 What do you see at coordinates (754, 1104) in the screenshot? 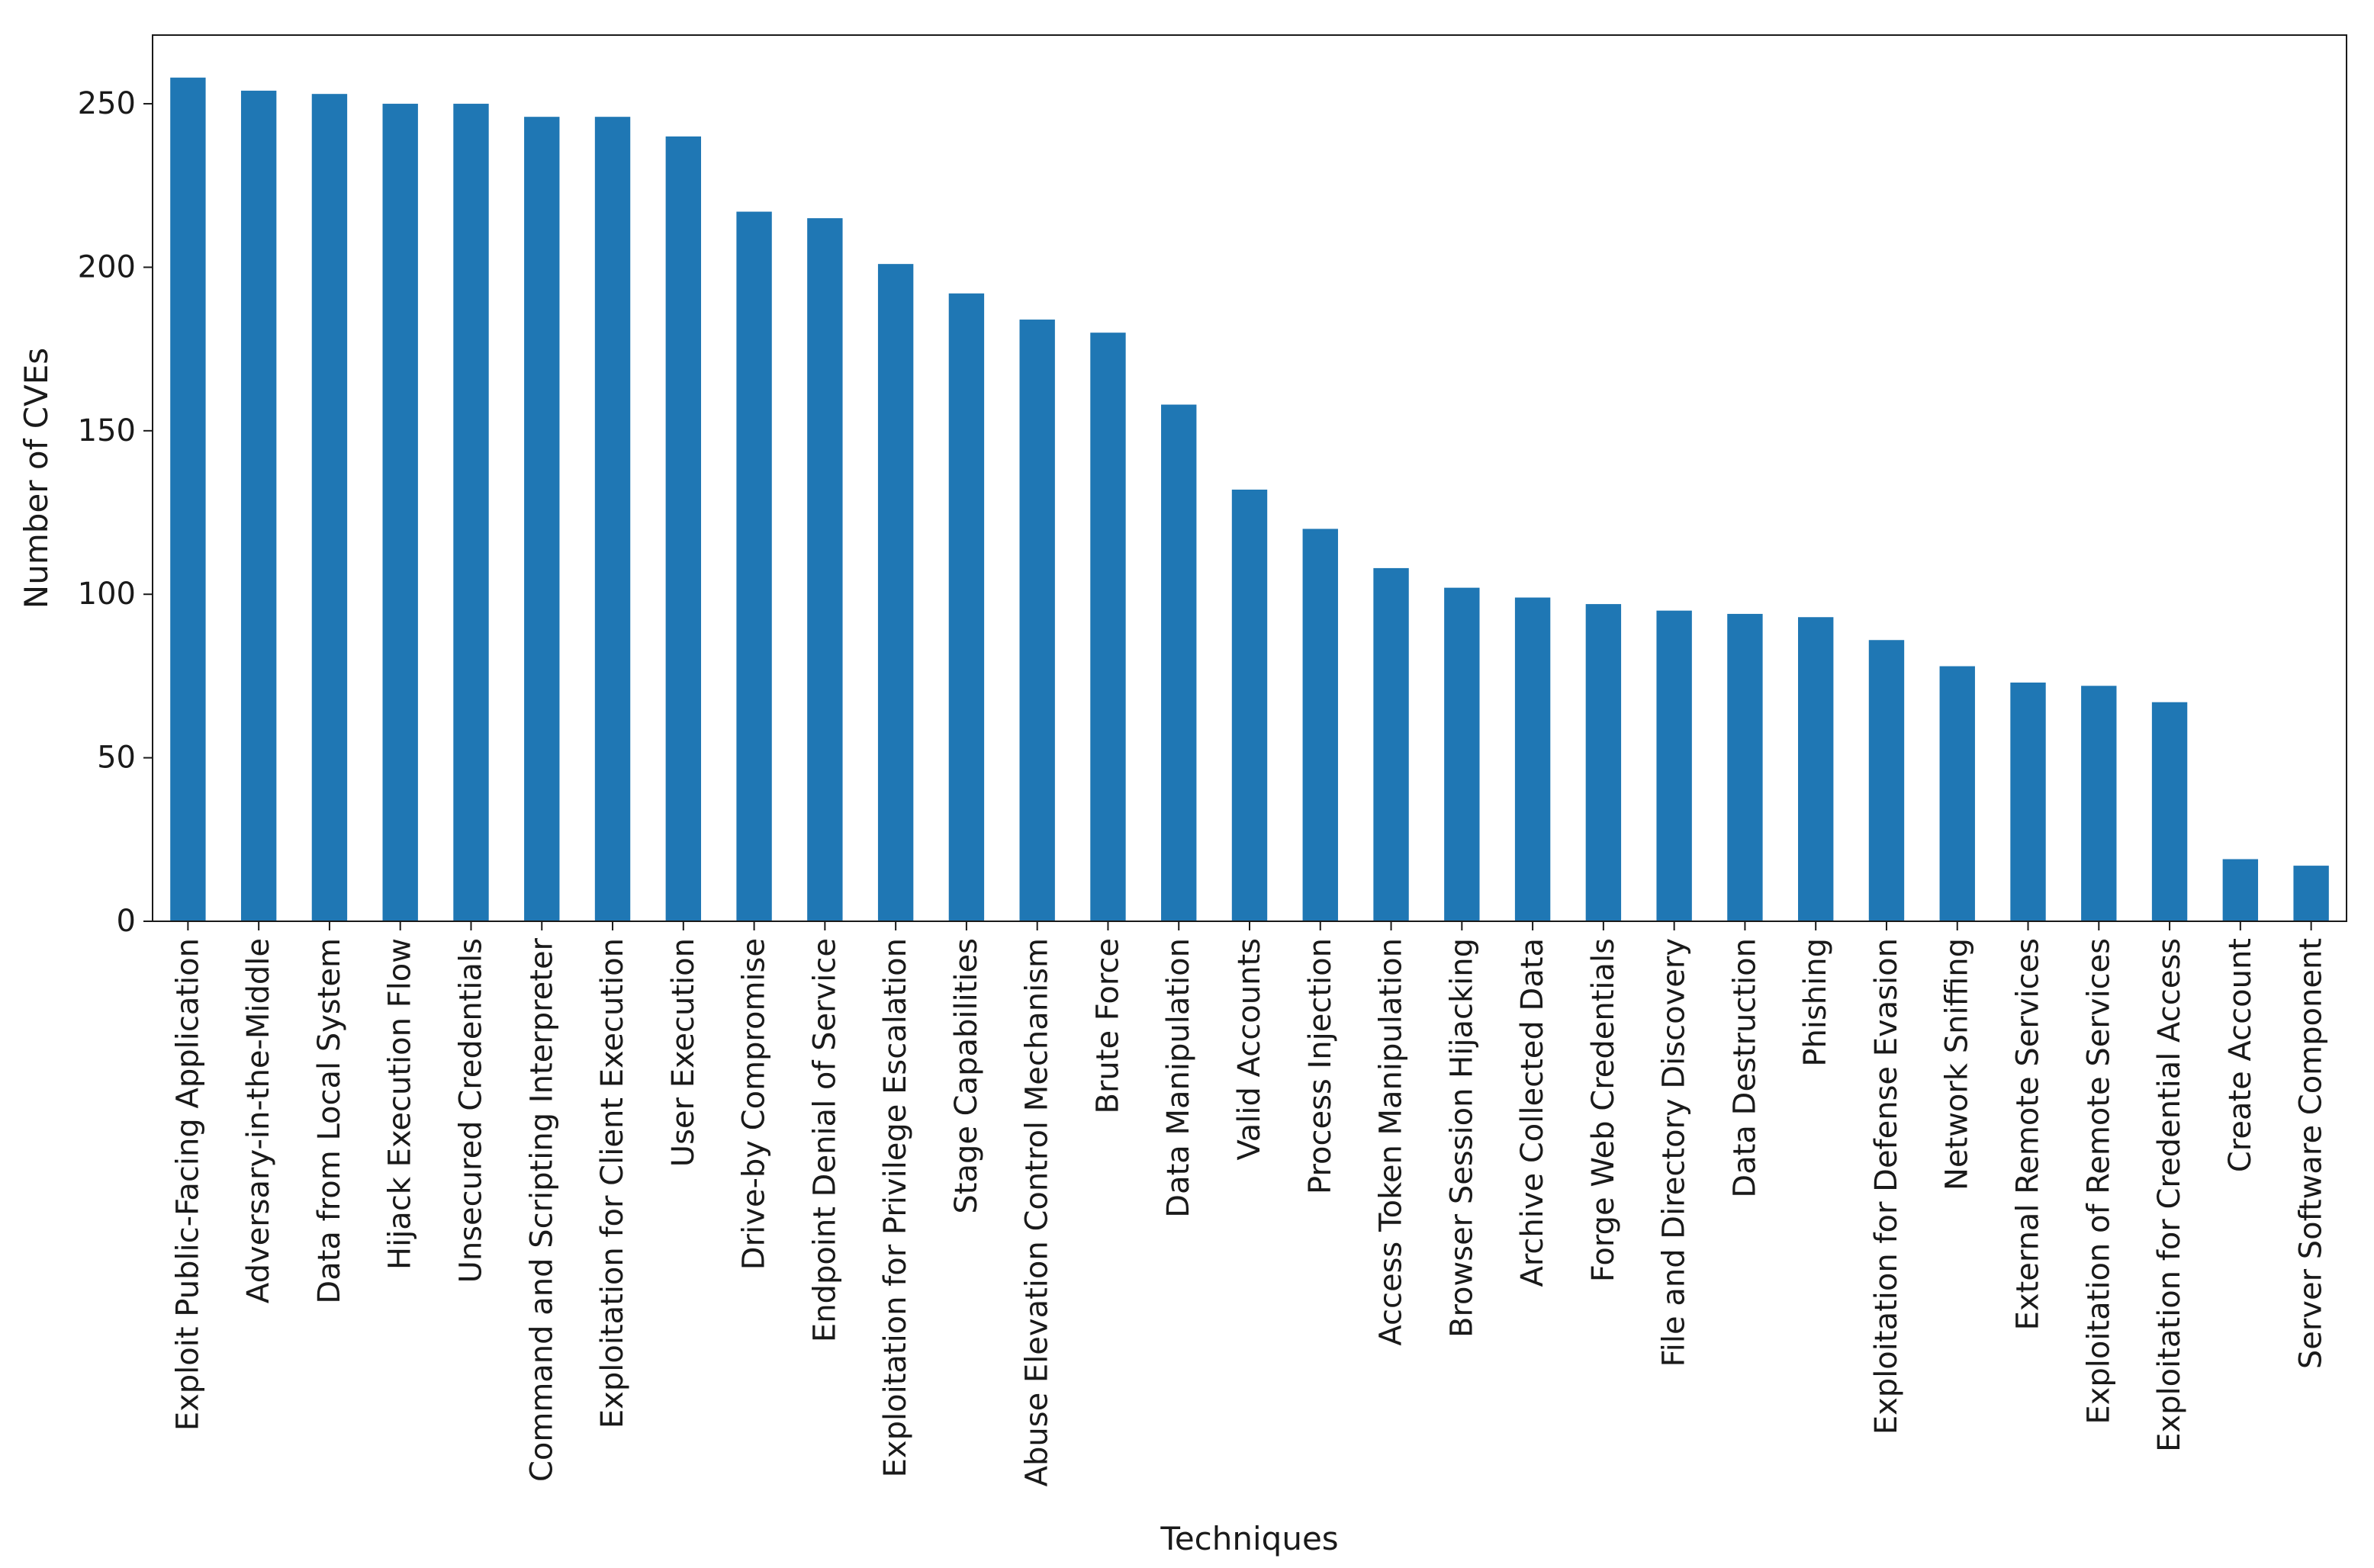
I see `x-tick-label: Drive-by Compromise` at bounding box center [754, 1104].